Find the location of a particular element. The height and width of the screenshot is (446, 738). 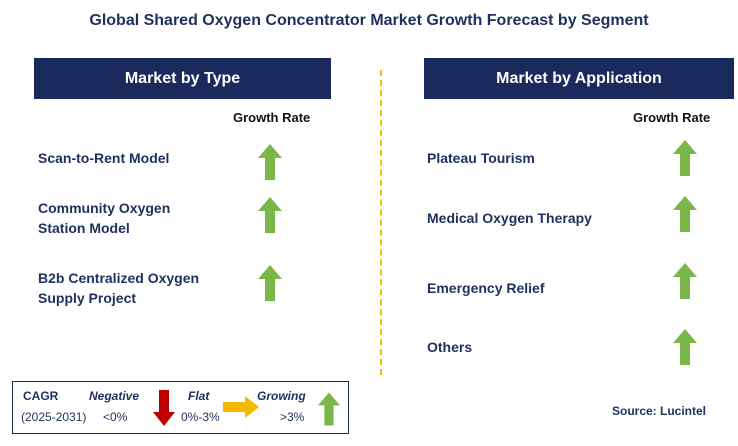

legend-cagr-label: CAGR is located at coordinates (41, 396).